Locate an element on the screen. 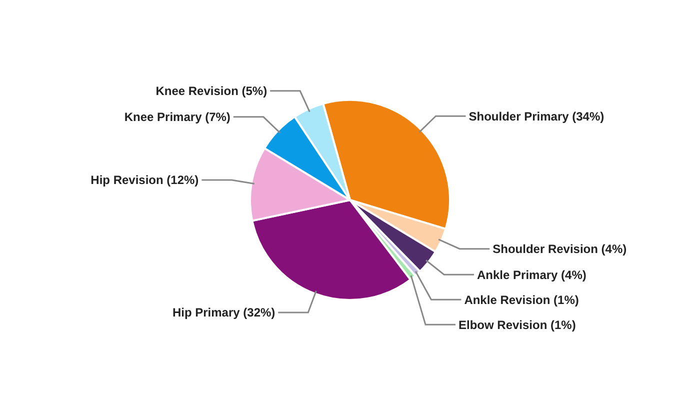 The width and height of the screenshot is (700, 400). slice-label: Ankle Primary (4%) is located at coordinates (531, 275).